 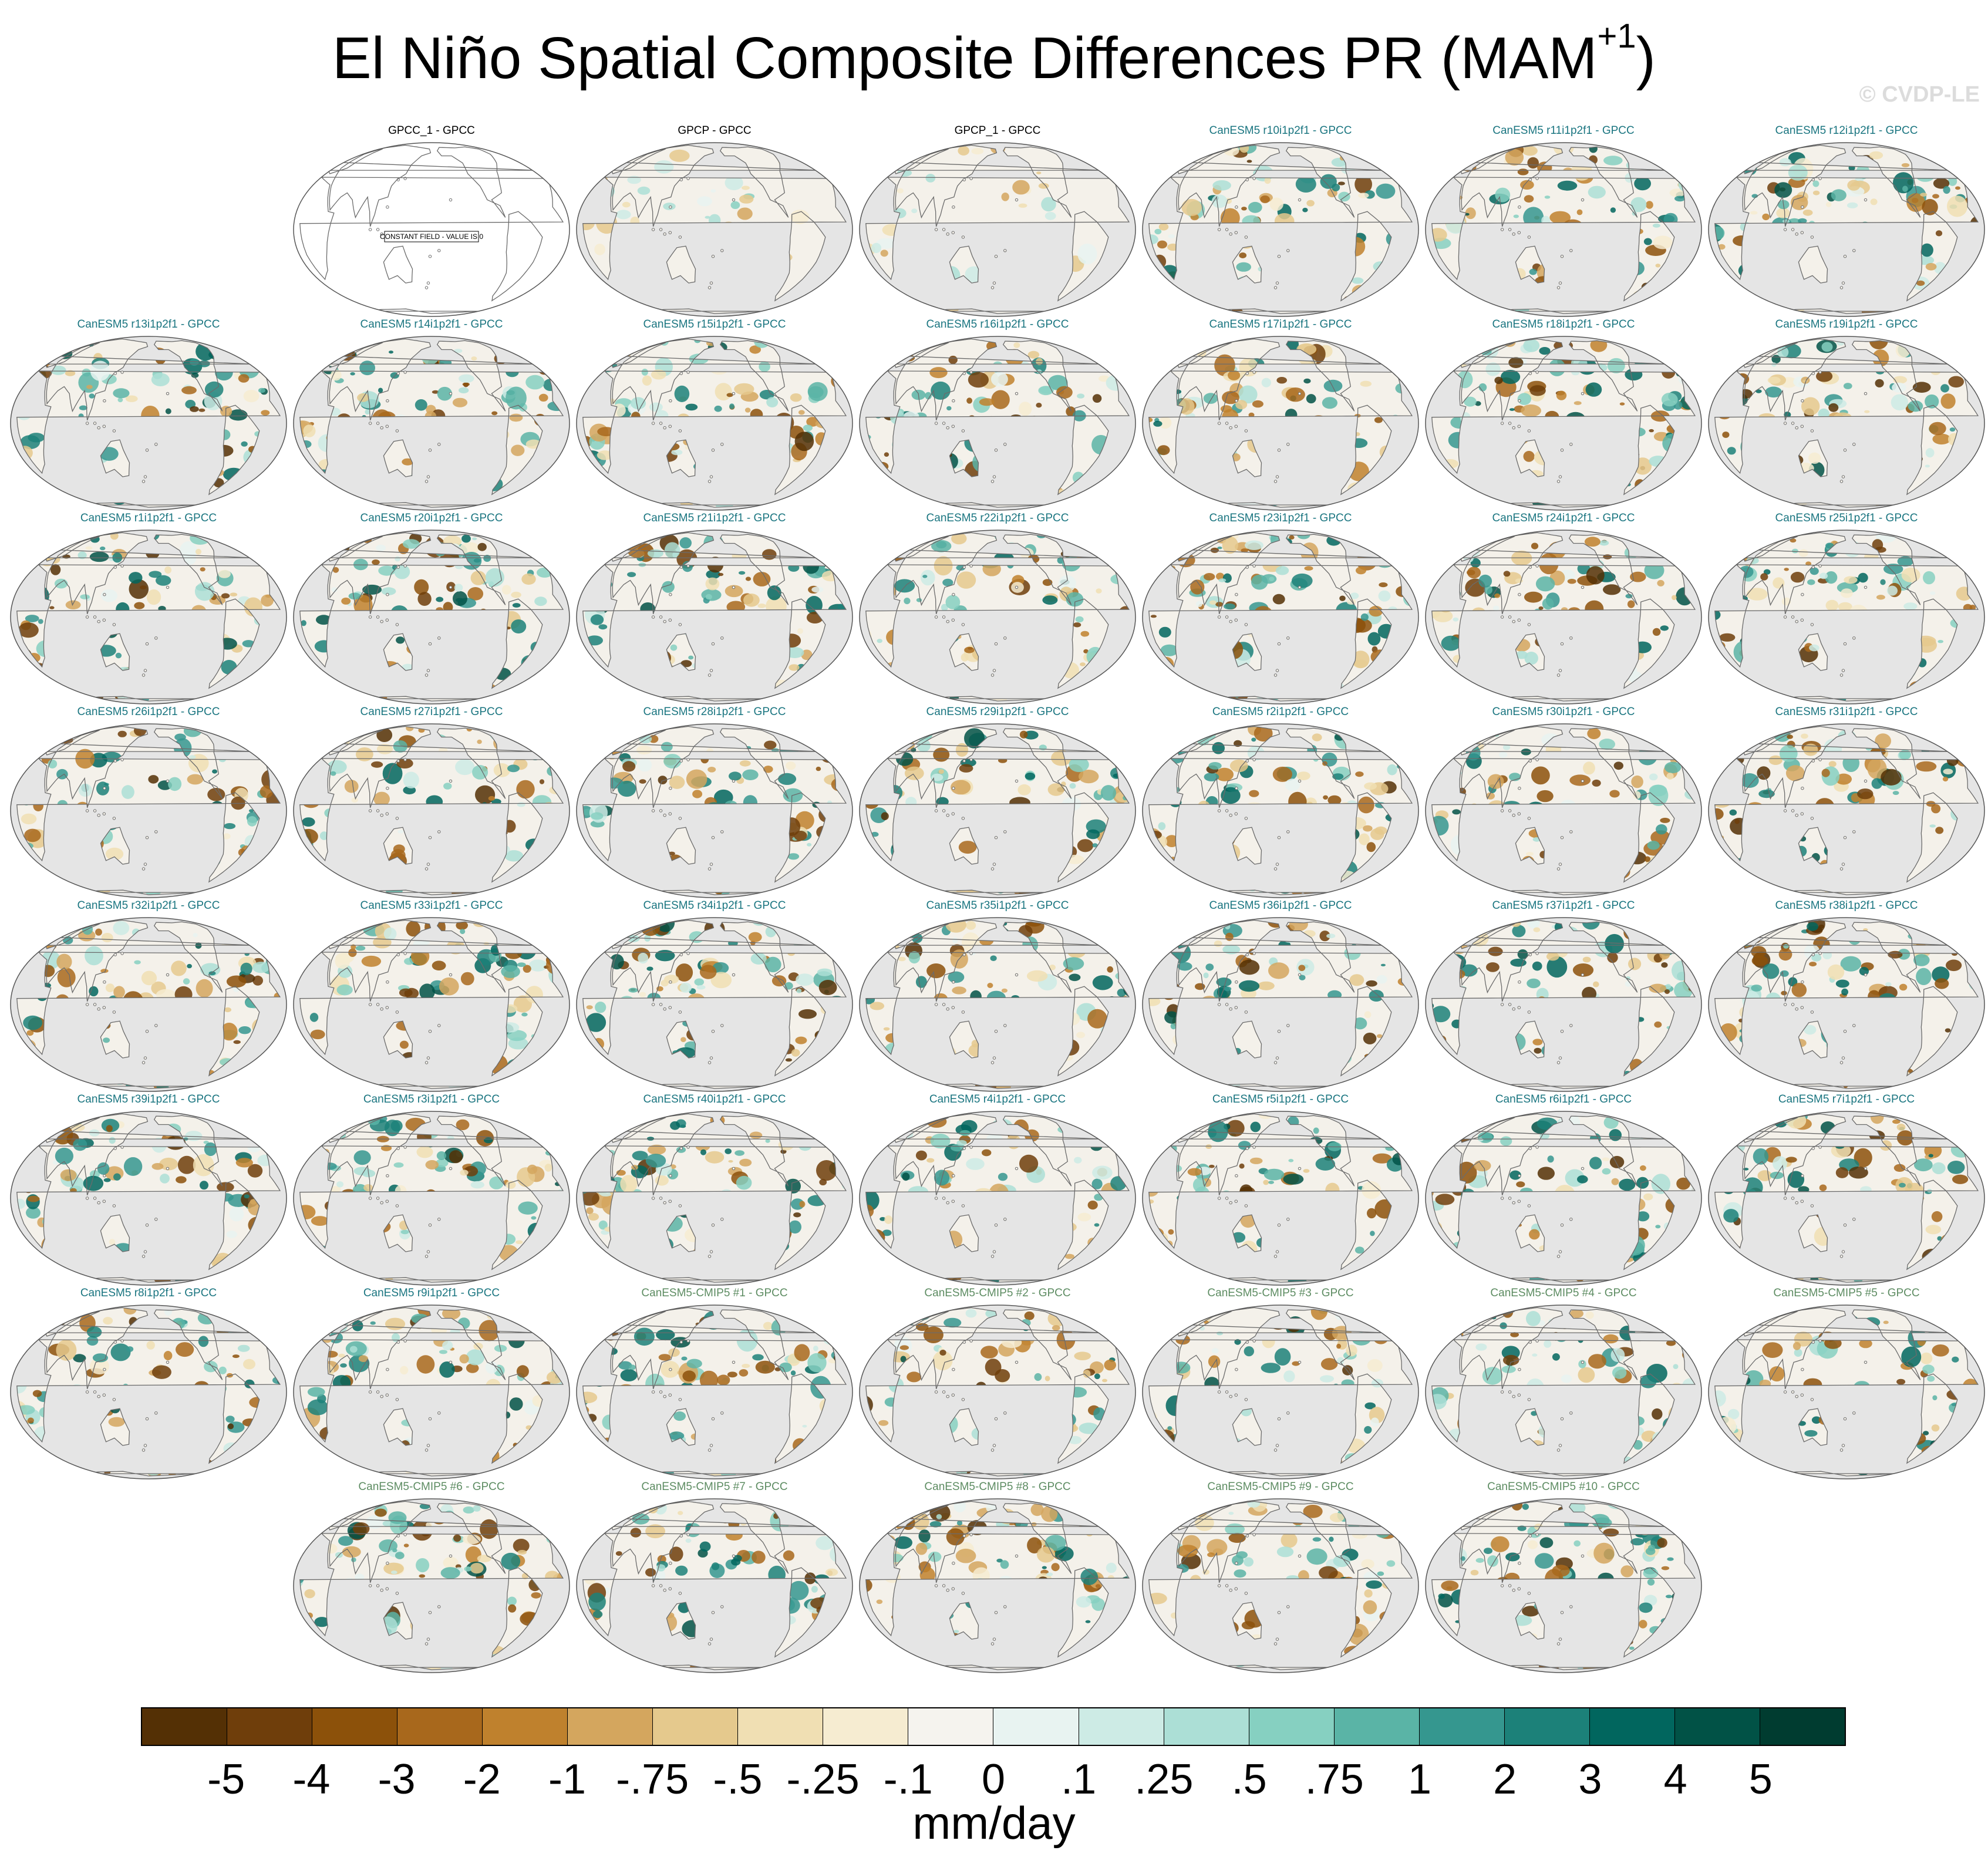 What do you see at coordinates (432, 1293) in the screenshot?
I see `panel-title: CanESM5 r9i1p2f1 - GPCC` at bounding box center [432, 1293].